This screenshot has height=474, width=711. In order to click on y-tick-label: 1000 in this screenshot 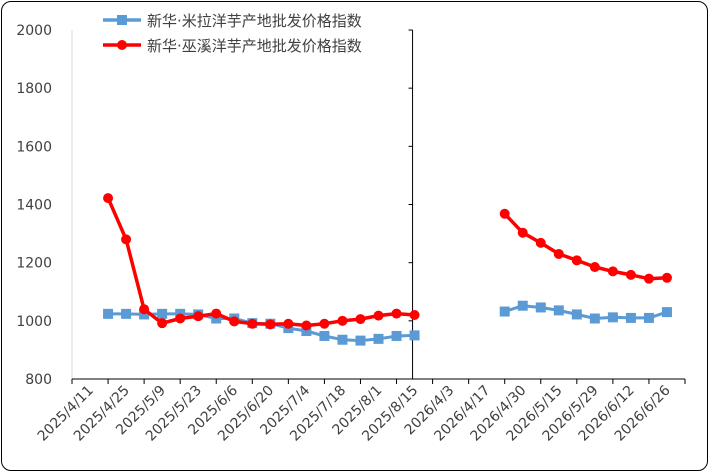, I will do `click(34, 322)`.